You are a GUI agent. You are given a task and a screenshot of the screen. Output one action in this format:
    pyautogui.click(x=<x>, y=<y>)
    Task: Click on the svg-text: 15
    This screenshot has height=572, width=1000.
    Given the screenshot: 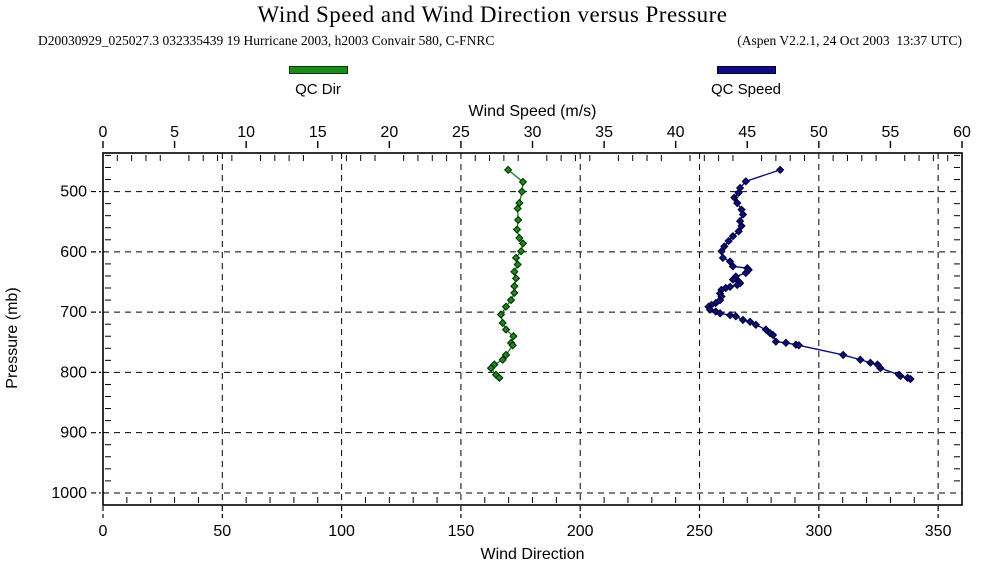 What is the action you would take?
    pyautogui.click(x=318, y=132)
    